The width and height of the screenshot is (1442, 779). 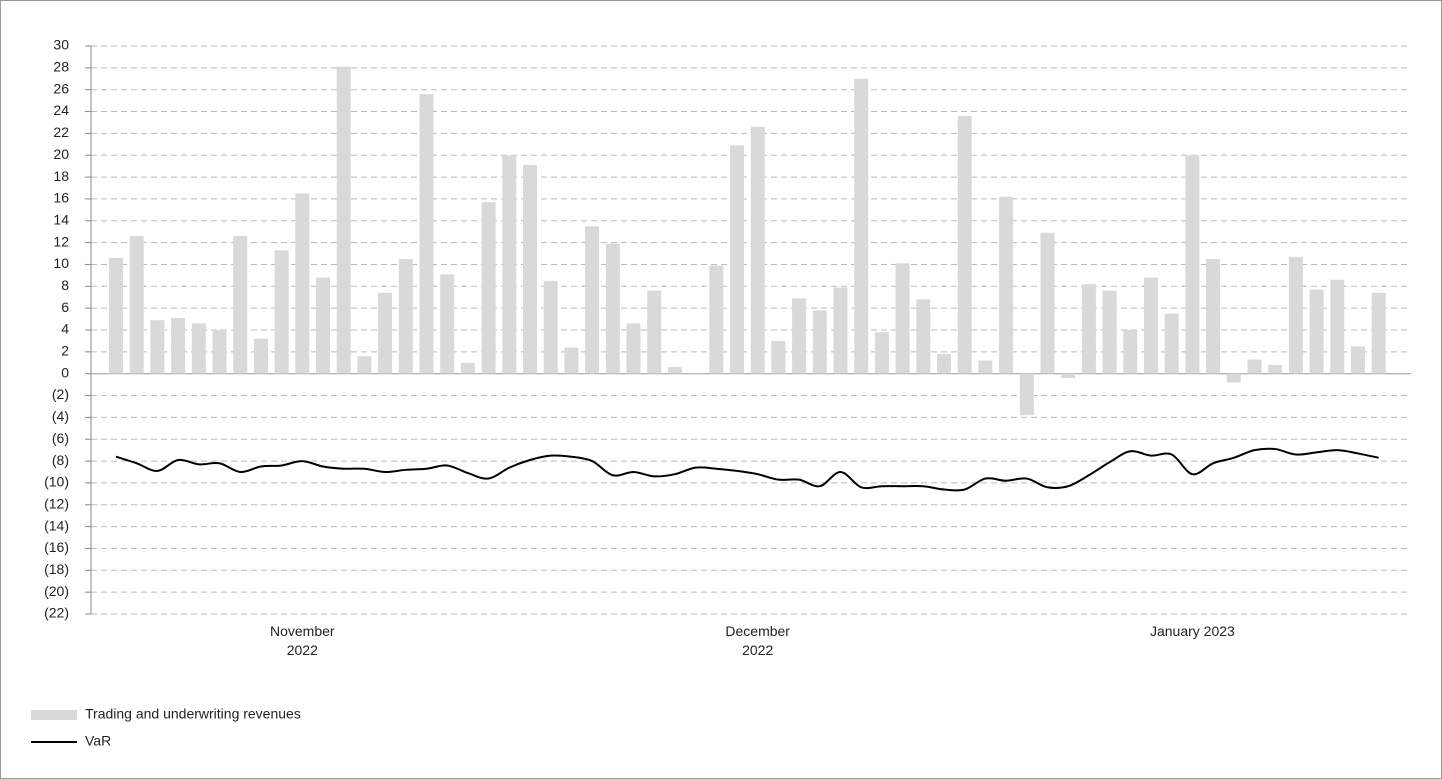 I want to click on y-tick-label: (4), so click(x=60, y=416).